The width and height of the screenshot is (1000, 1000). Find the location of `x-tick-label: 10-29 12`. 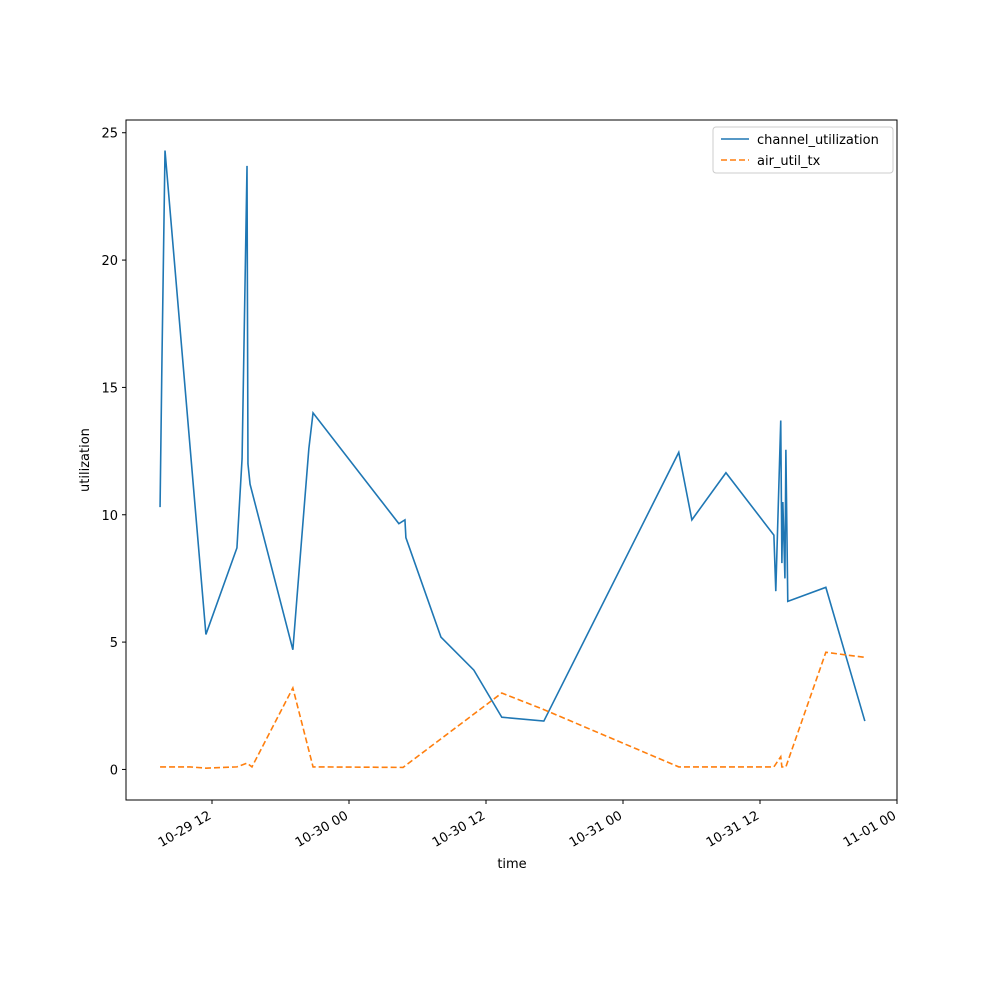

x-tick-label: 10-29 12 is located at coordinates (185, 829).